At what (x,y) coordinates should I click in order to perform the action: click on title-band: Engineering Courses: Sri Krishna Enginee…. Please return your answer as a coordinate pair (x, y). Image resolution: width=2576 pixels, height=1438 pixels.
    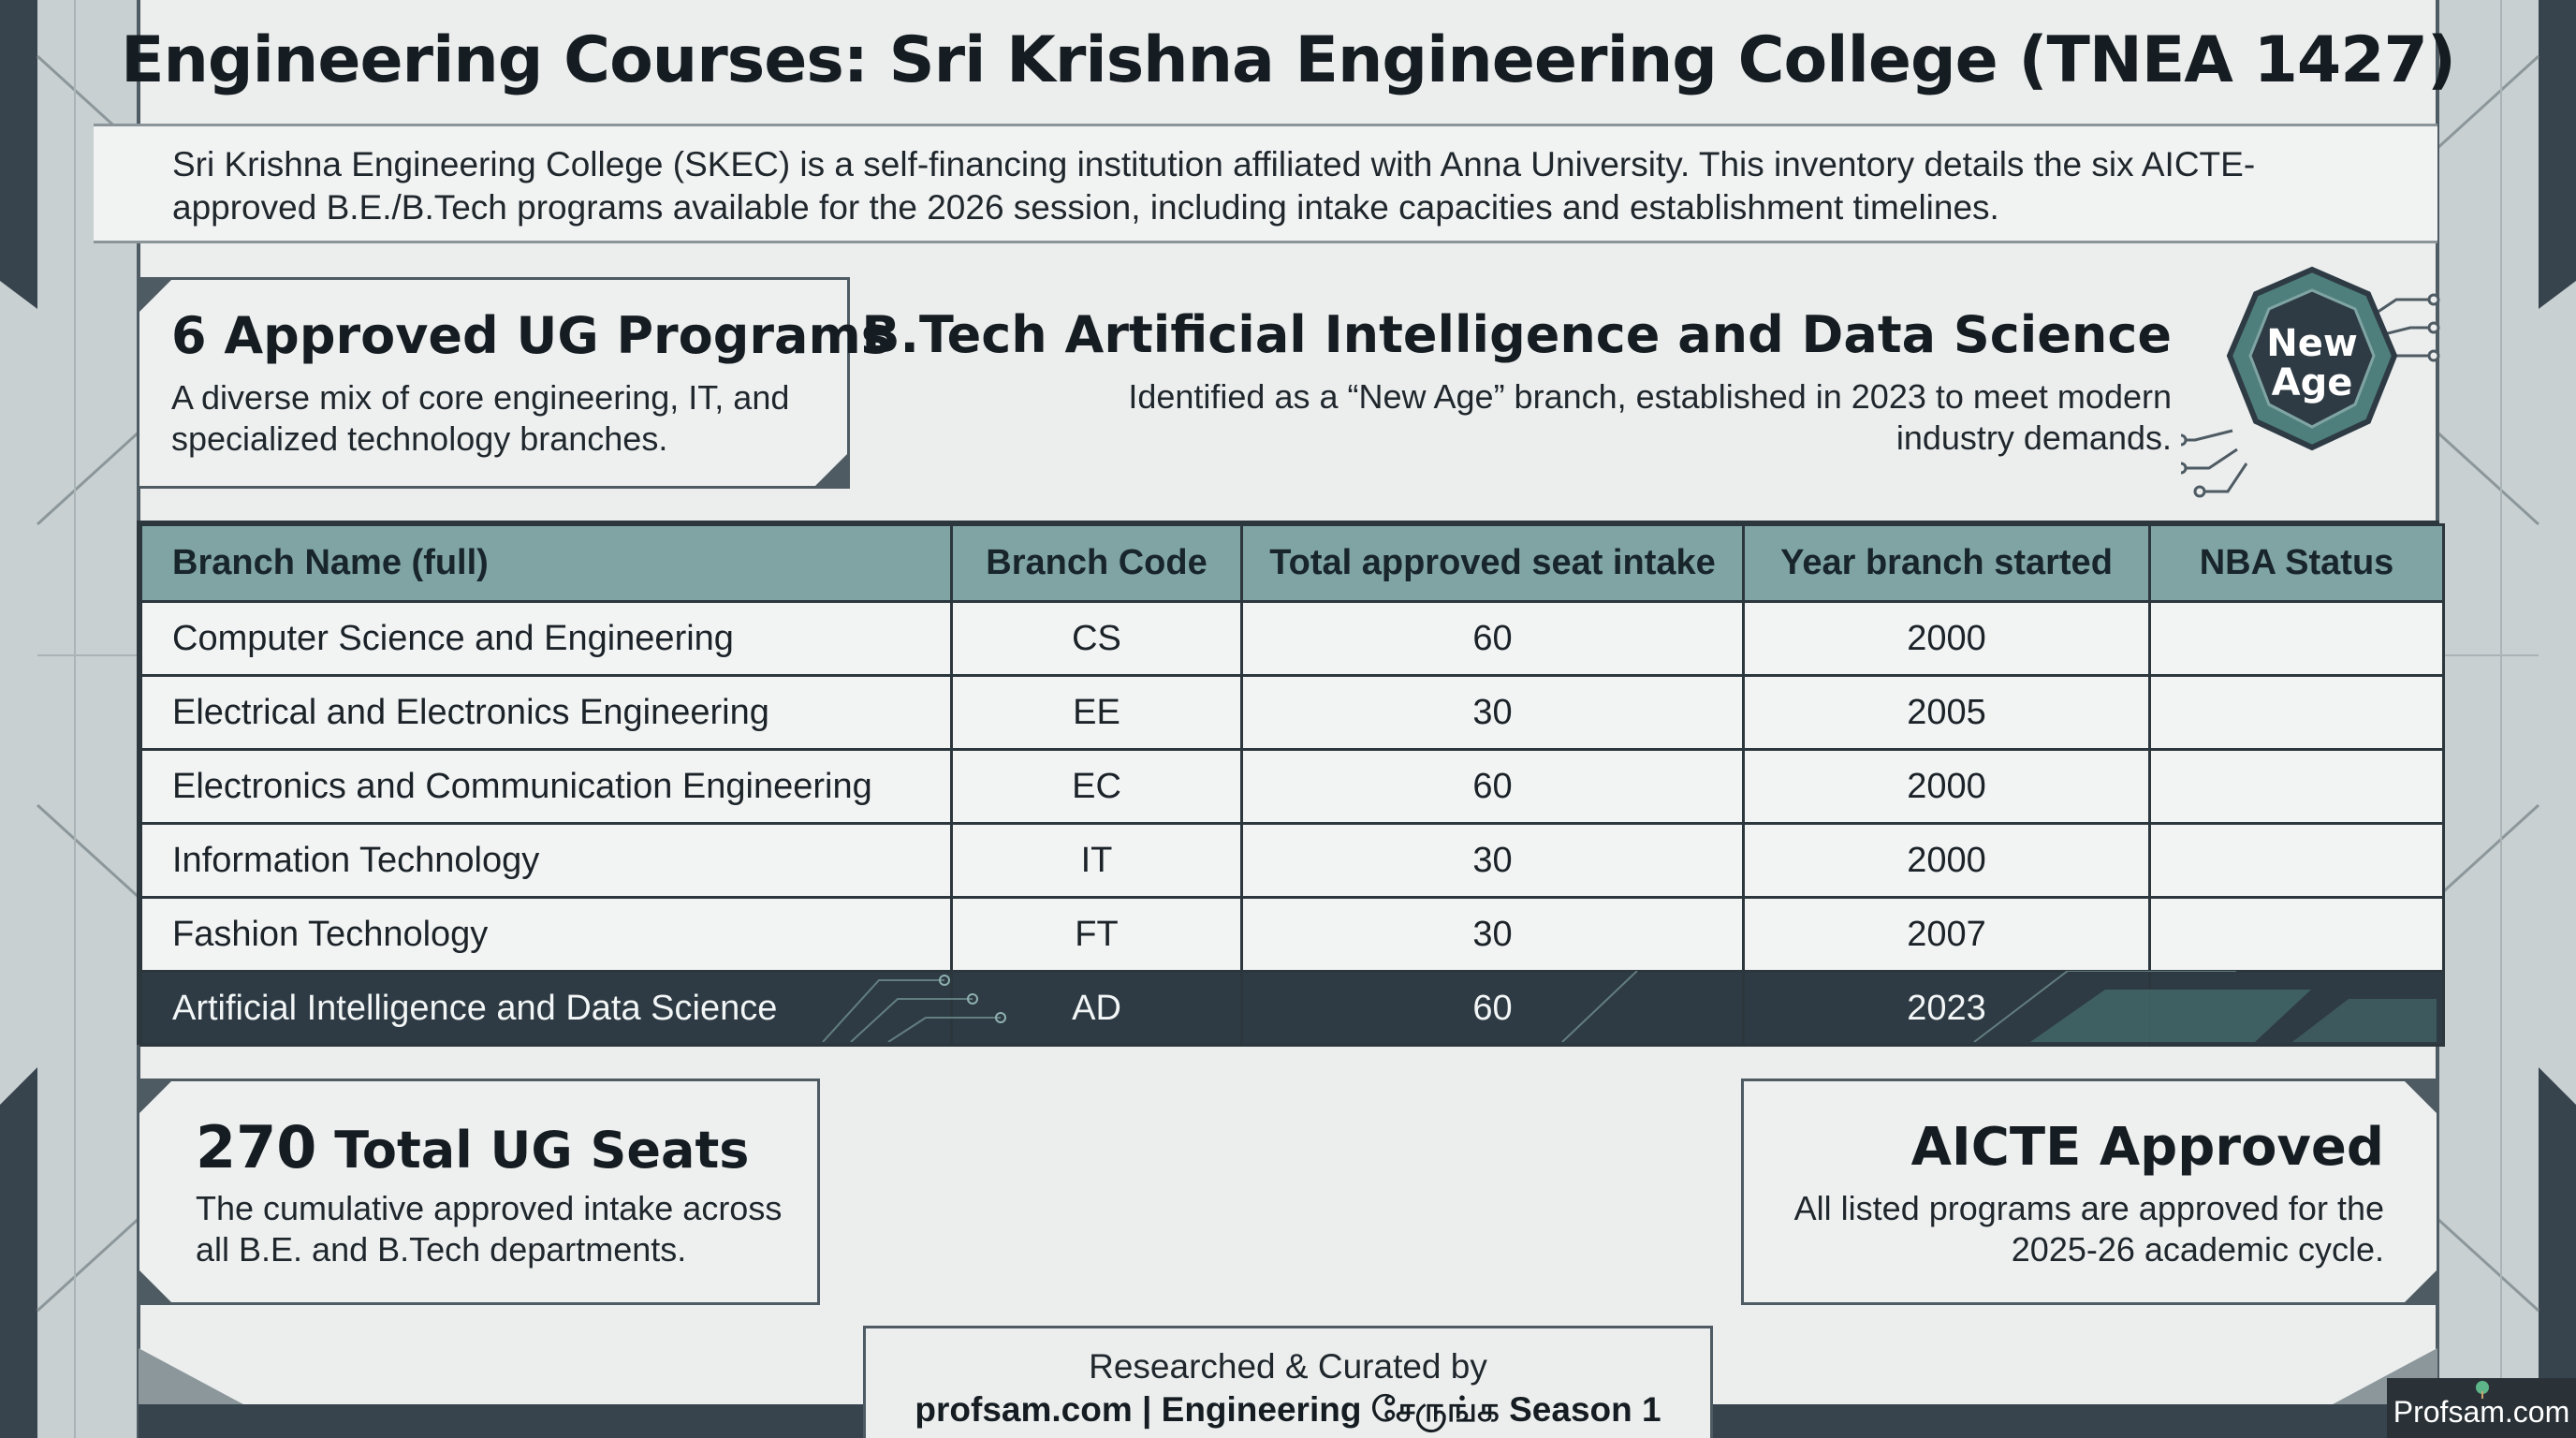
    Looking at the image, I should click on (1288, 60).